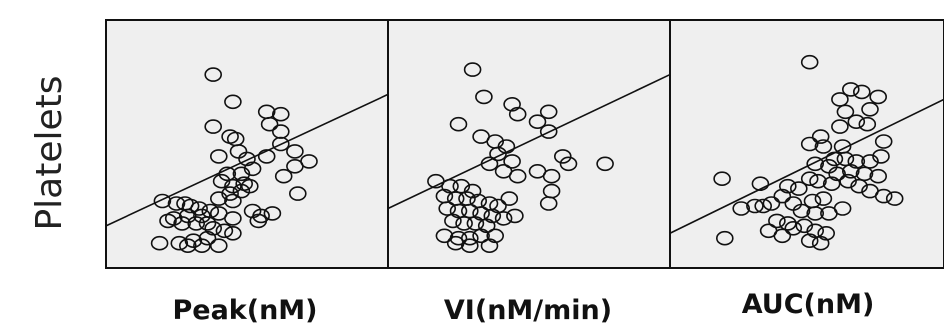  Describe the element at coordinates (244, 310) in the screenshot. I see `x-axis-label-peak: Peak(nM)` at that location.